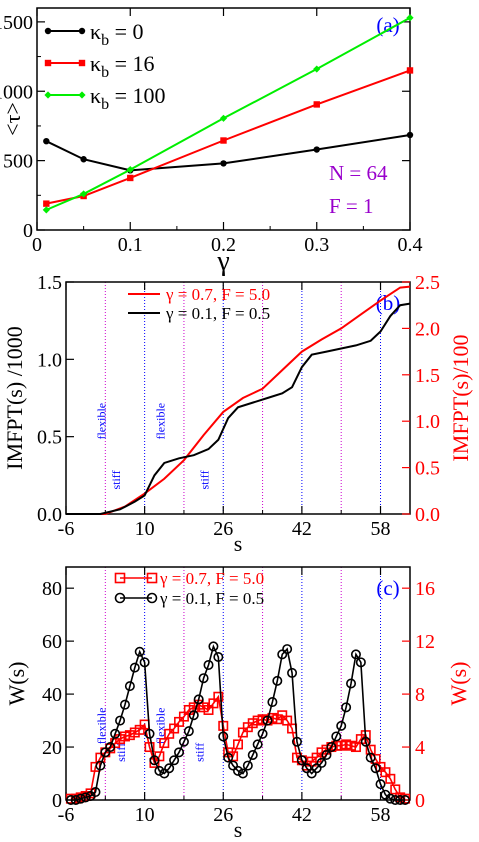 This screenshot has height=842, width=479. I want to click on panel-b-x-tick-label: 10, so click(145, 529).